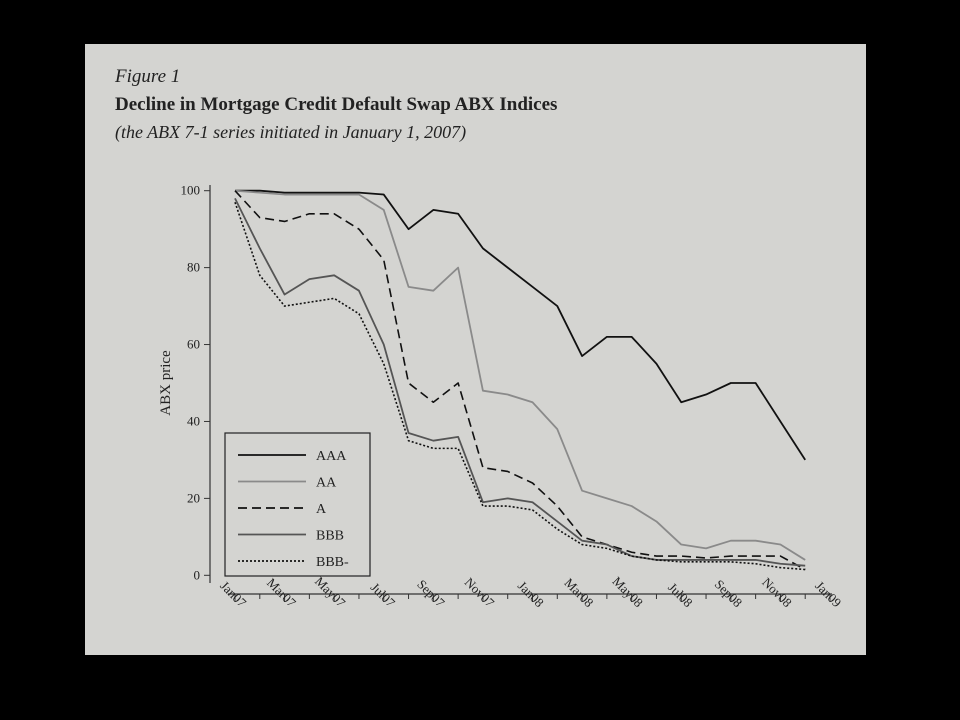 The height and width of the screenshot is (720, 960). I want to click on legend-label: AA, so click(326, 483).